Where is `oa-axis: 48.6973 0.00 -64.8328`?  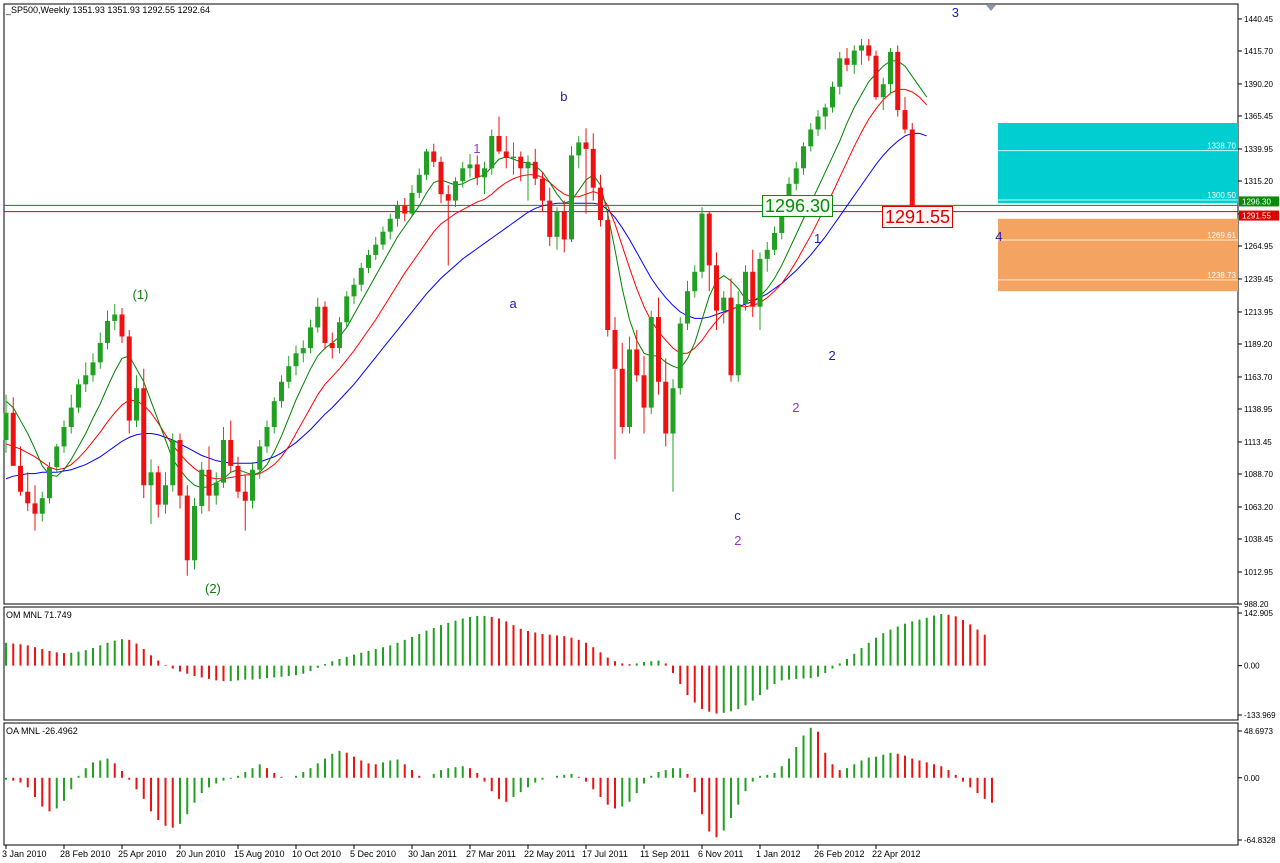
oa-axis: 48.6973 0.00 -64.8328 is located at coordinates (1257, 786).